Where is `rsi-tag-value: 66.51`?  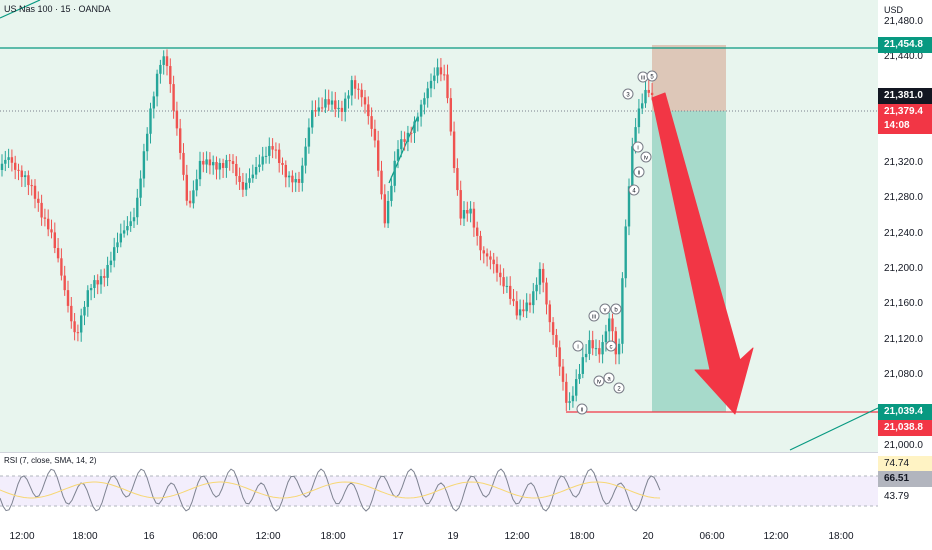 rsi-tag-value: 66.51 is located at coordinates (905, 479).